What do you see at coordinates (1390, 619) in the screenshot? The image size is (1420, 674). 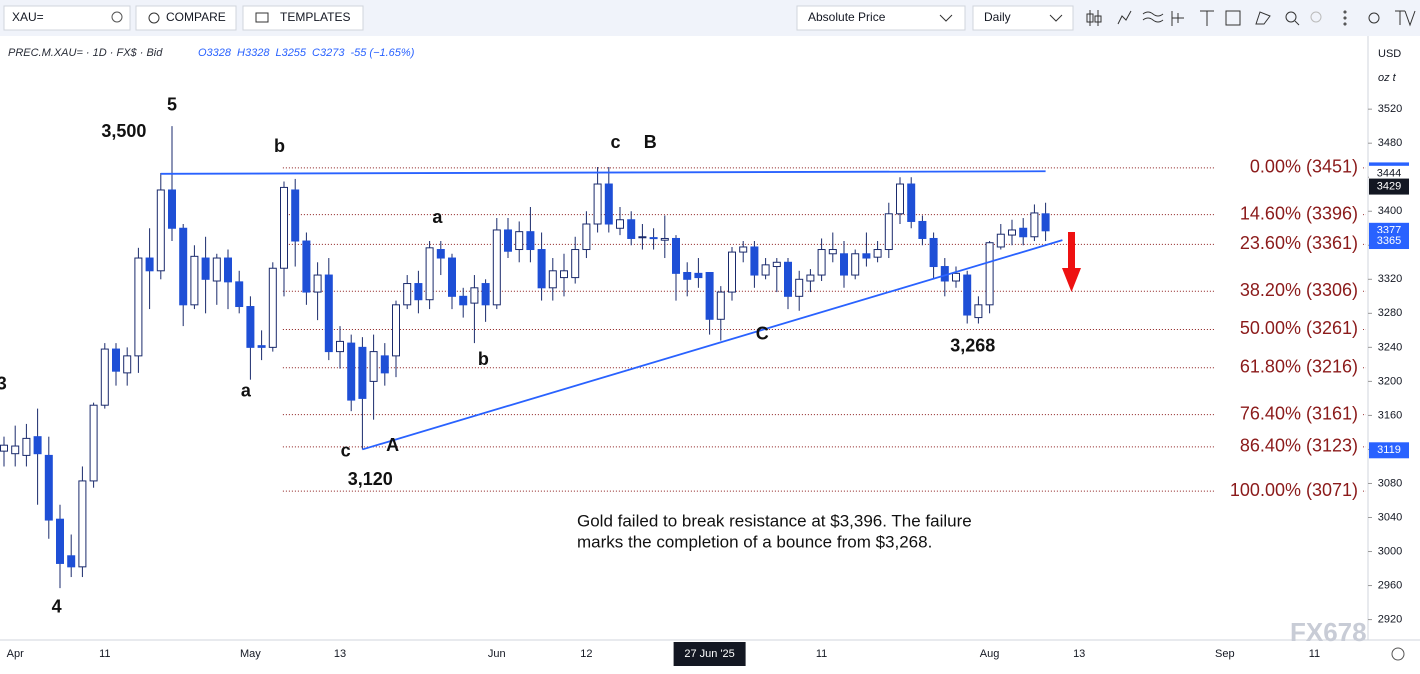 I see `y-tick-label: 2920` at bounding box center [1390, 619].